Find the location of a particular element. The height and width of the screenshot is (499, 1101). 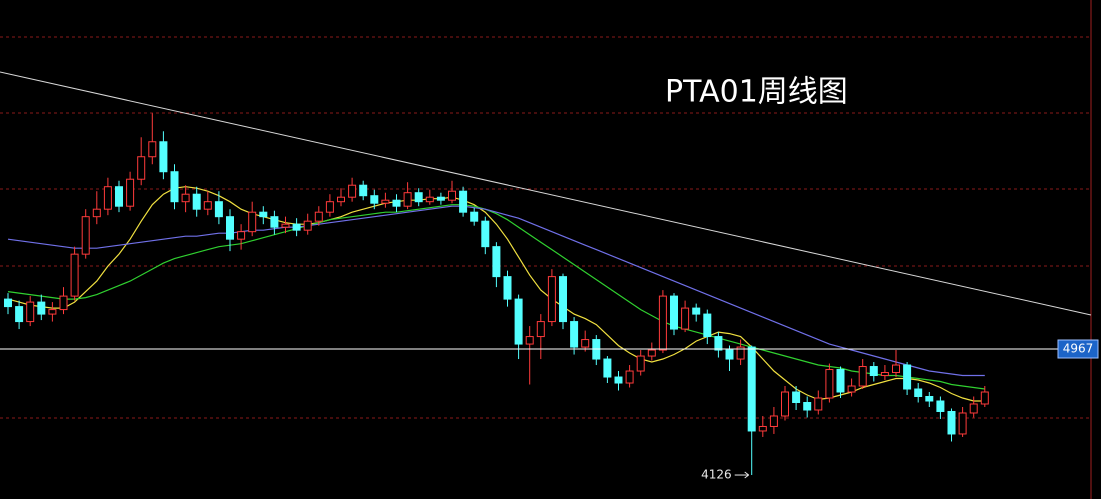

price-label: 4967 is located at coordinates (1078, 349).